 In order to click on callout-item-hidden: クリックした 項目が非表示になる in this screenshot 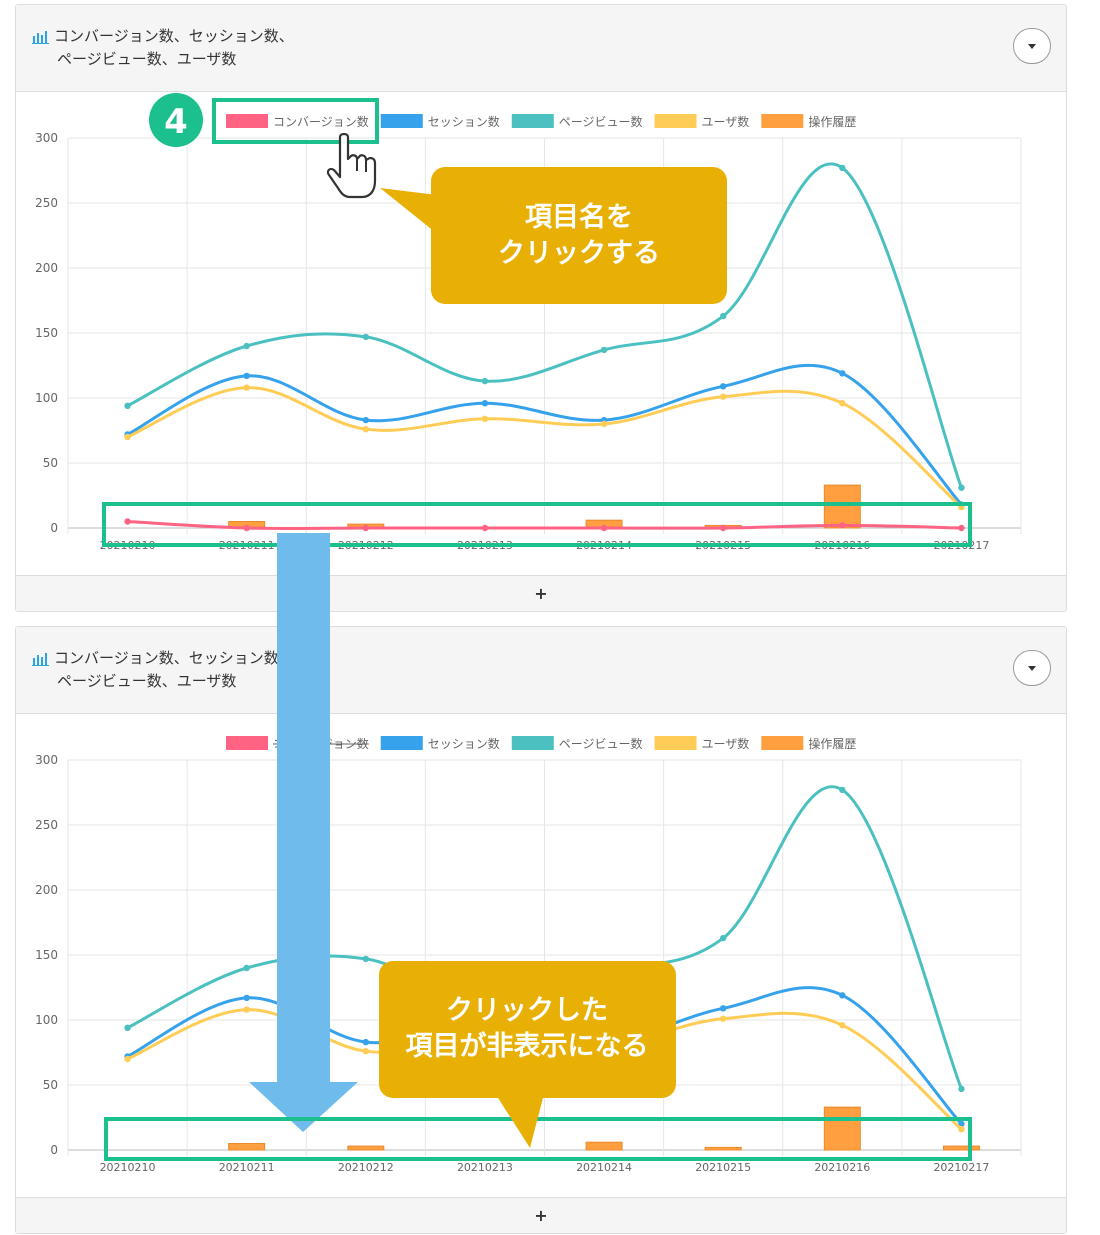, I will do `click(527, 1054)`.